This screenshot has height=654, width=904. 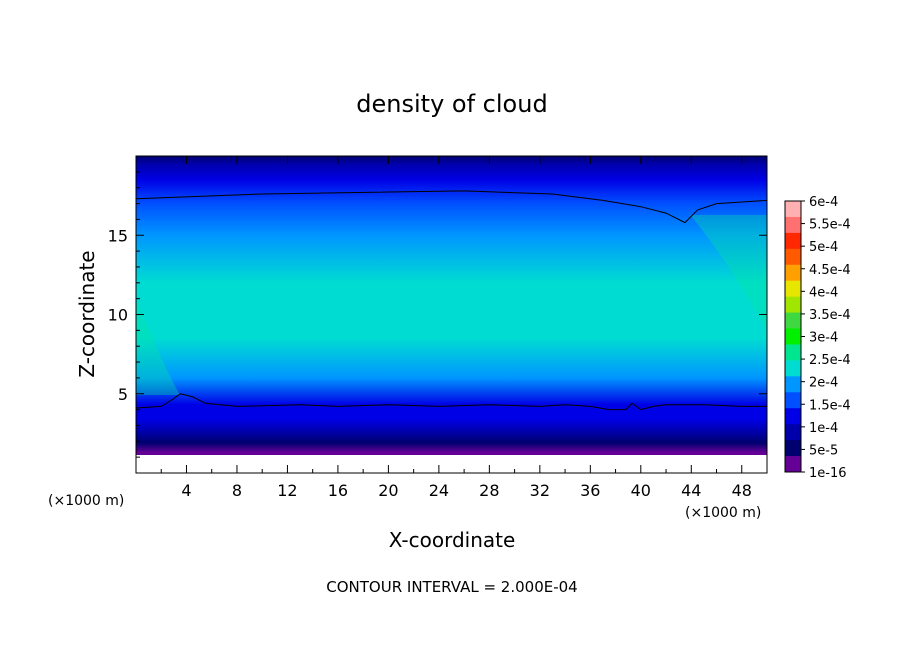 I want to click on y-tick-label: 5, so click(x=123, y=394).